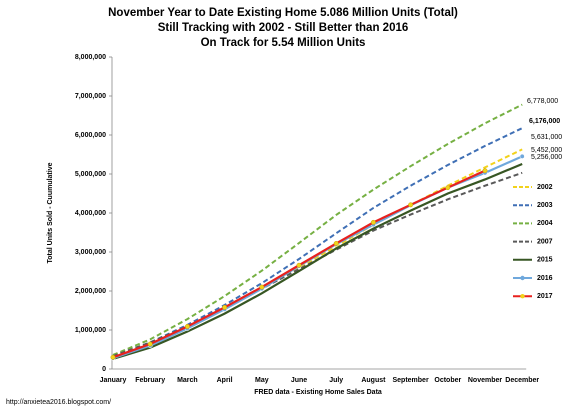  I want to click on x-tick-label: August, so click(373, 380).